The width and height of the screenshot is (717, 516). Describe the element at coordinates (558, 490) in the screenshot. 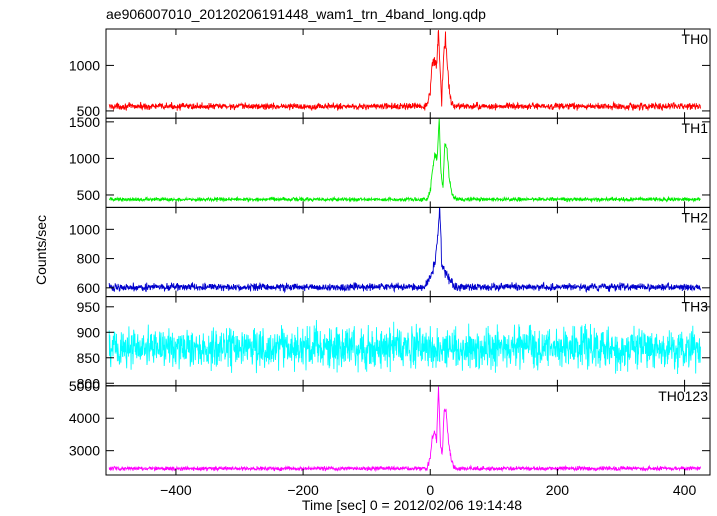

I see `x-tick-label: 200` at that location.